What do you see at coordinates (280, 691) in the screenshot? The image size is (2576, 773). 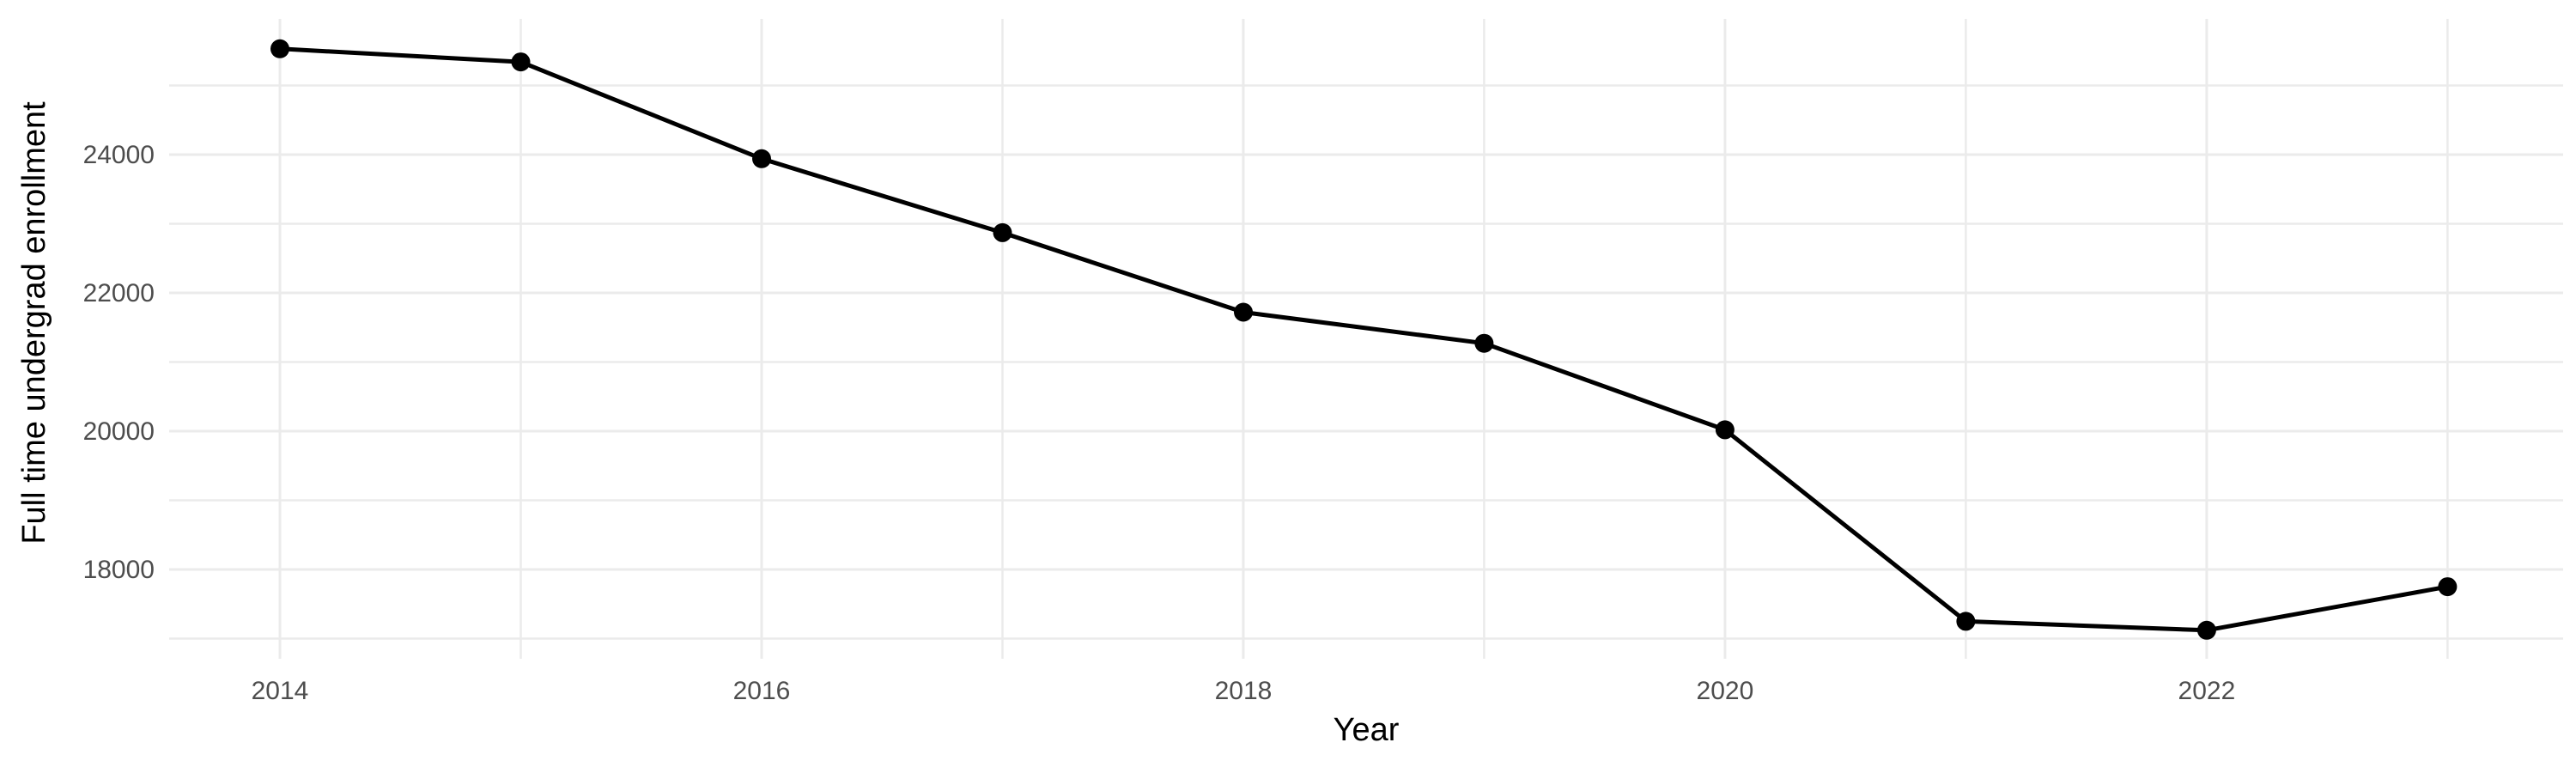 I see `x-tick-label: 2014` at bounding box center [280, 691].